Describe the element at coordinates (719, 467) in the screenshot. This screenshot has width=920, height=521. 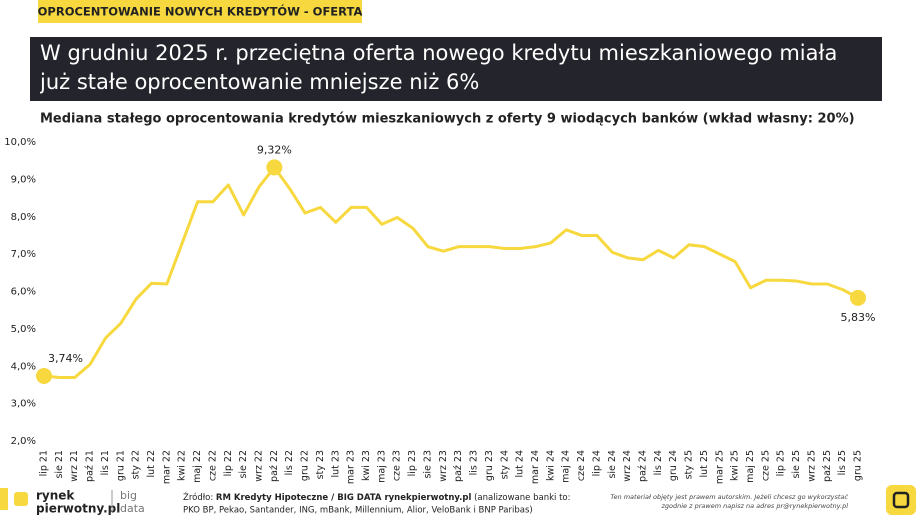
I see `x-tick-label: mar 25` at that location.